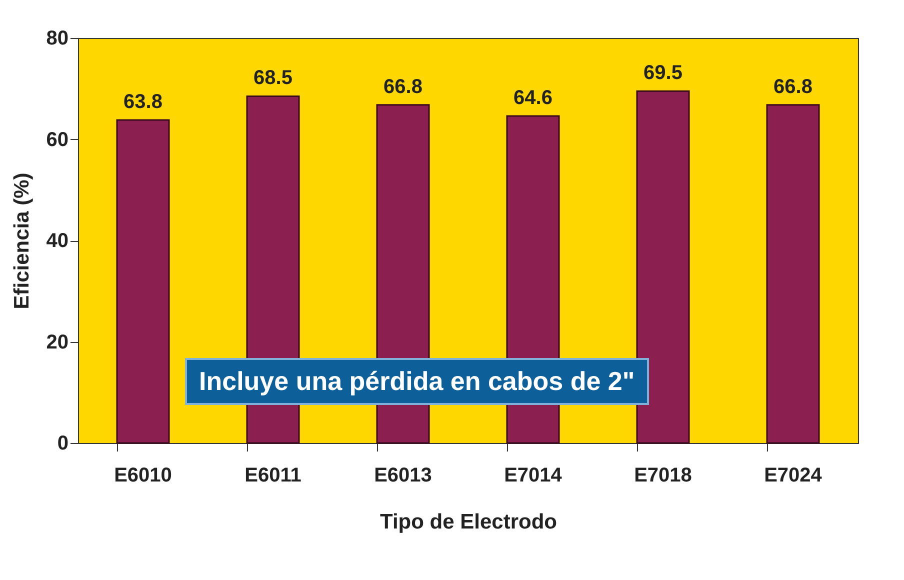 The image size is (904, 580). What do you see at coordinates (403, 475) in the screenshot?
I see `x-tick-label: E6013` at bounding box center [403, 475].